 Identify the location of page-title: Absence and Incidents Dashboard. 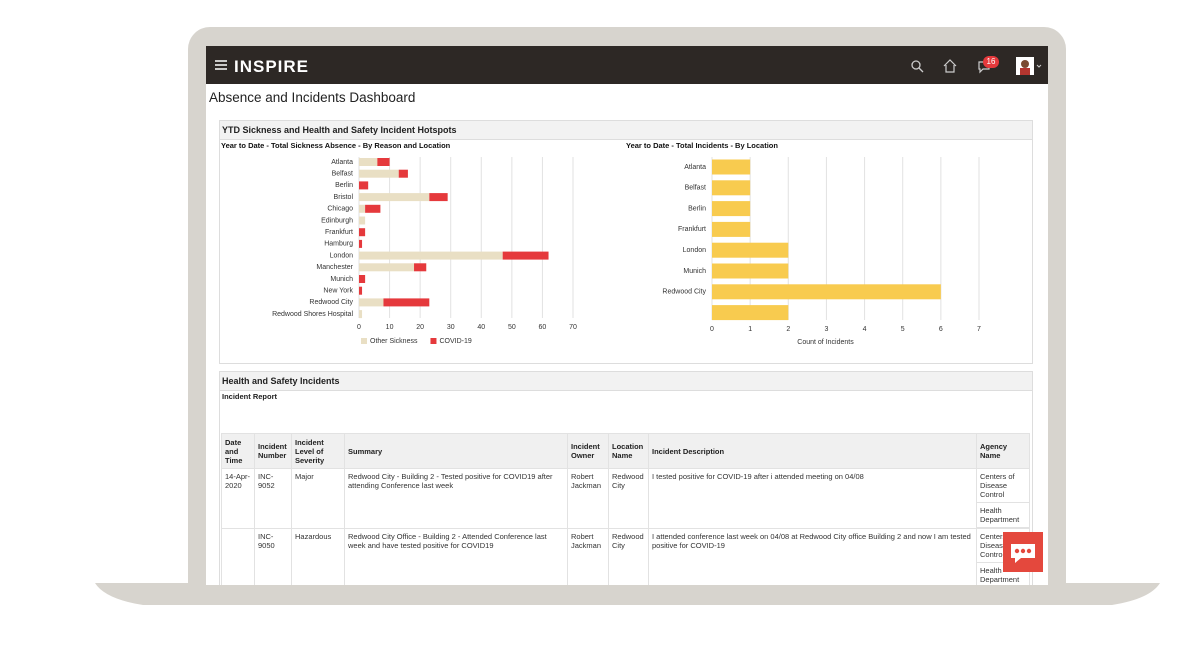
(312, 97).